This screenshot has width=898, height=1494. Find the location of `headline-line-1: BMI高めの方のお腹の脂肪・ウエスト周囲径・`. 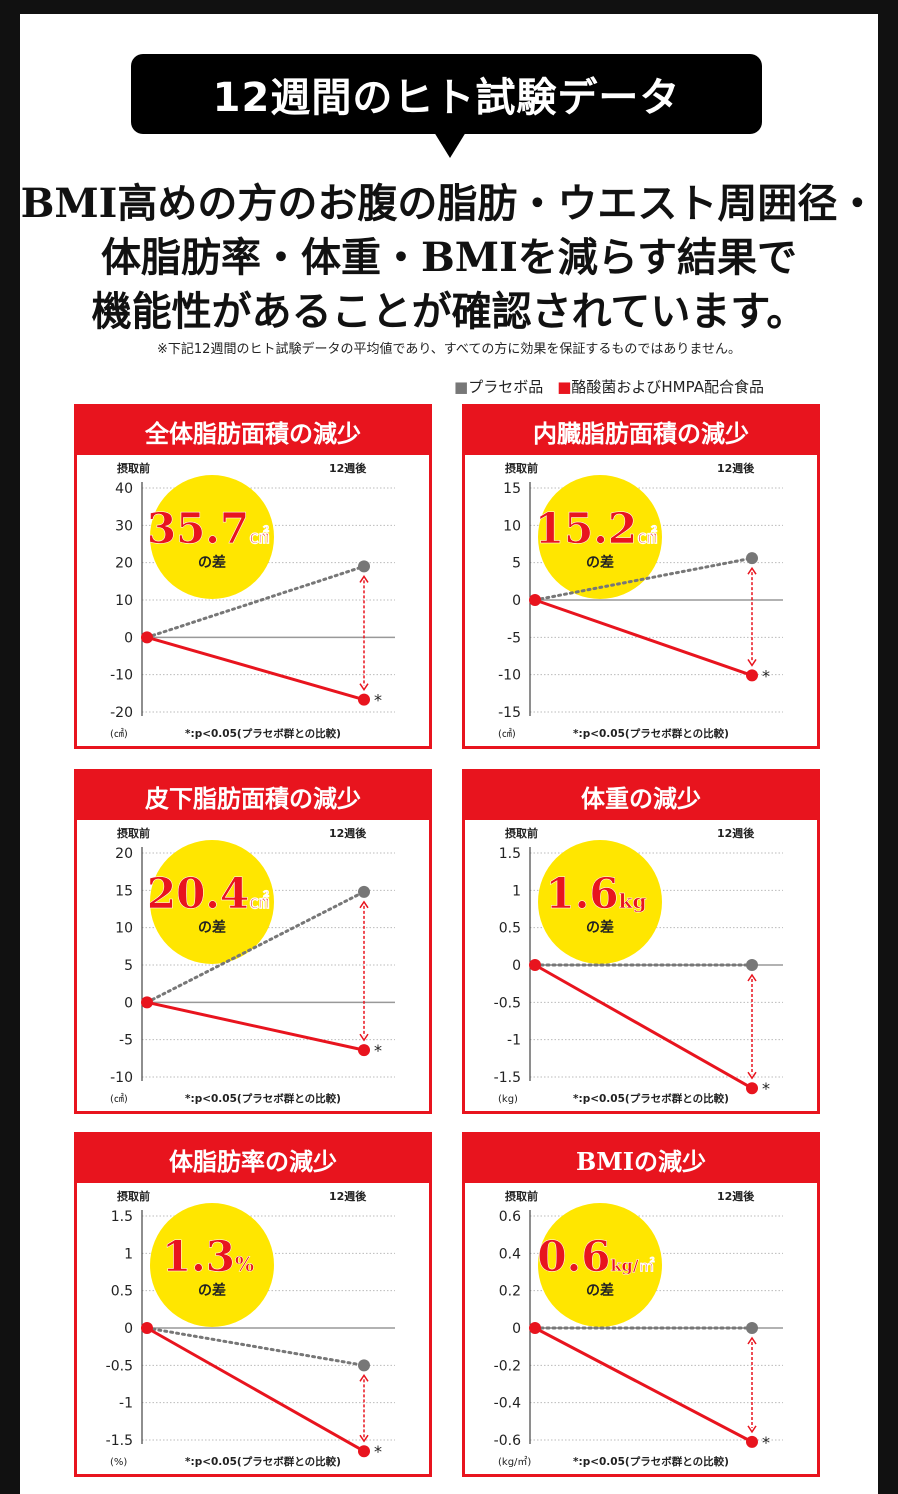

headline-line-1: BMI高めの方のお腹の脂肪・ウエスト周囲径・ is located at coordinates (449, 203).